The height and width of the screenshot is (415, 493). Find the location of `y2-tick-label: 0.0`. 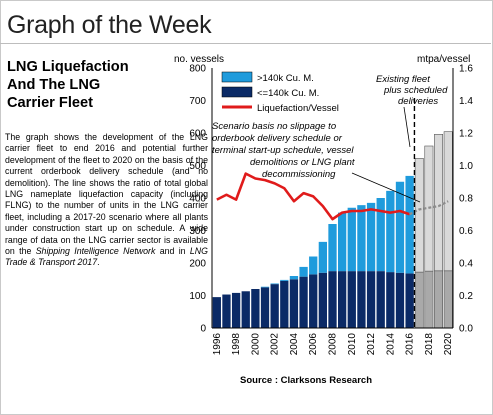

y2-tick-label: 0.0 is located at coordinates (466, 329).